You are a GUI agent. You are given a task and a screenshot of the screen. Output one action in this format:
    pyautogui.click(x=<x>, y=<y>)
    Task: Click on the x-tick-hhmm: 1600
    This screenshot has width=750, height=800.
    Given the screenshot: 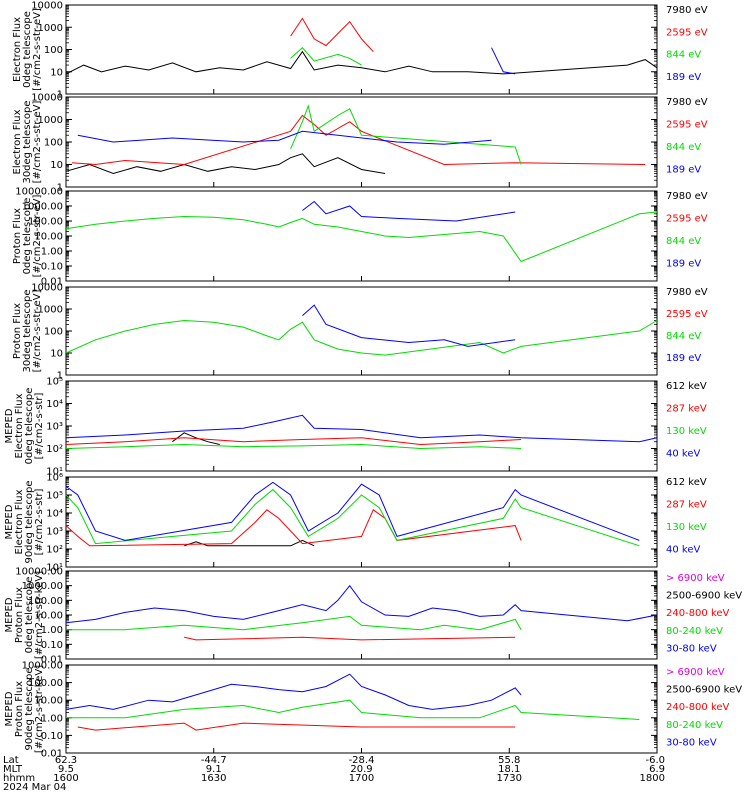 What is the action you would take?
    pyautogui.click(x=65, y=778)
    